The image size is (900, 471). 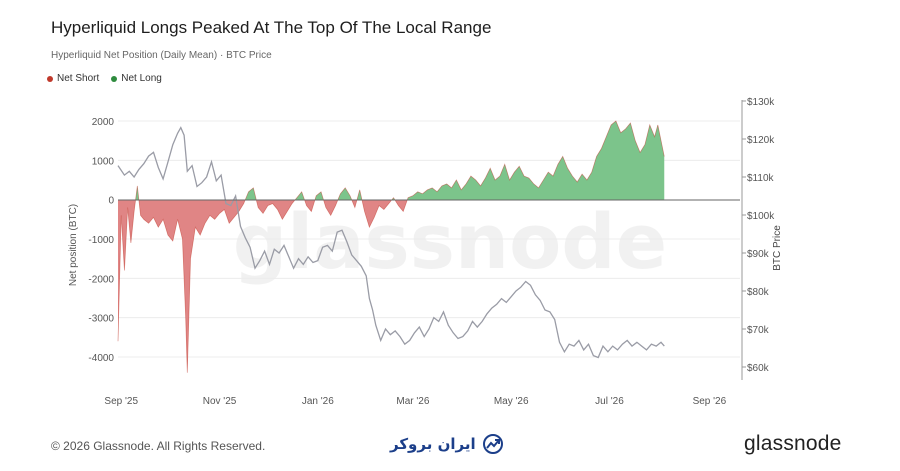 What do you see at coordinates (412, 401) in the screenshot?
I see `x-tick-label: Mar '26` at bounding box center [412, 401].